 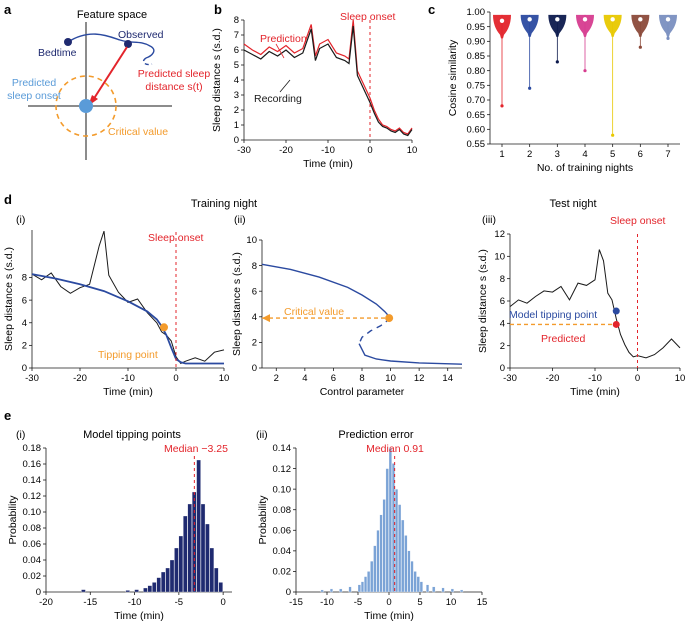 What do you see at coordinates (640, 154) in the screenshot?
I see `c-x-tick-label: 6` at bounding box center [640, 154].